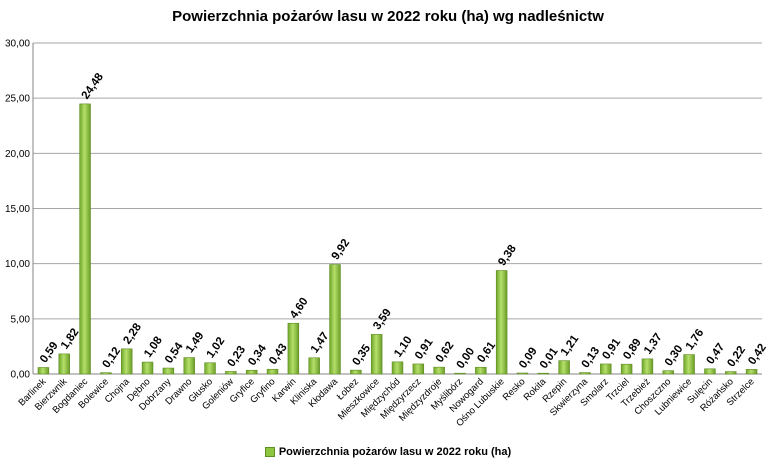  I want to click on data-label: 0,42, so click(757, 354).